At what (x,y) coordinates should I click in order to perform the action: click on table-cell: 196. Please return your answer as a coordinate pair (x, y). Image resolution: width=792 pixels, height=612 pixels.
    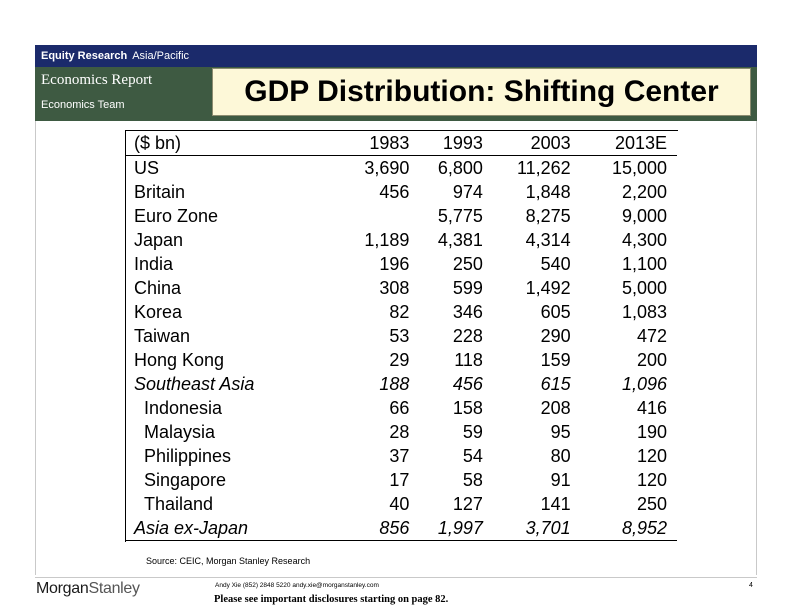
    Looking at the image, I should click on (394, 264).